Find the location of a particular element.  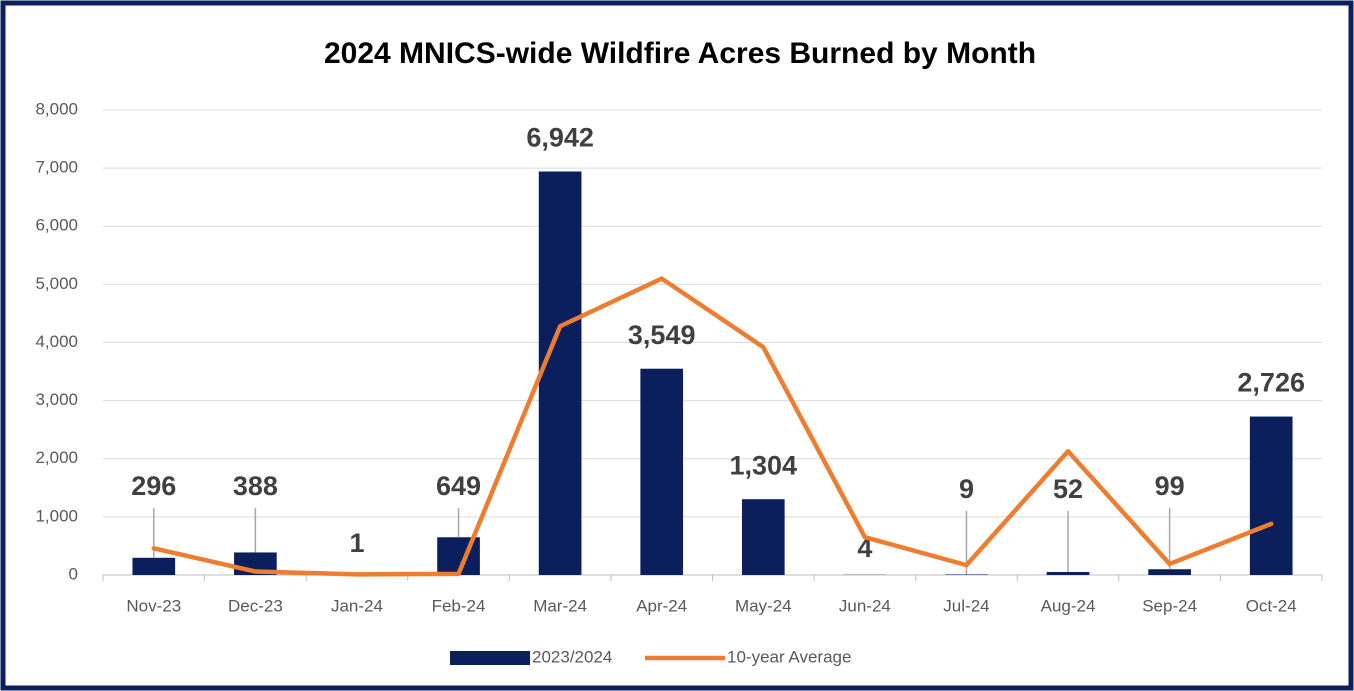

x-tick-label: Sep-24 is located at coordinates (1169, 605).